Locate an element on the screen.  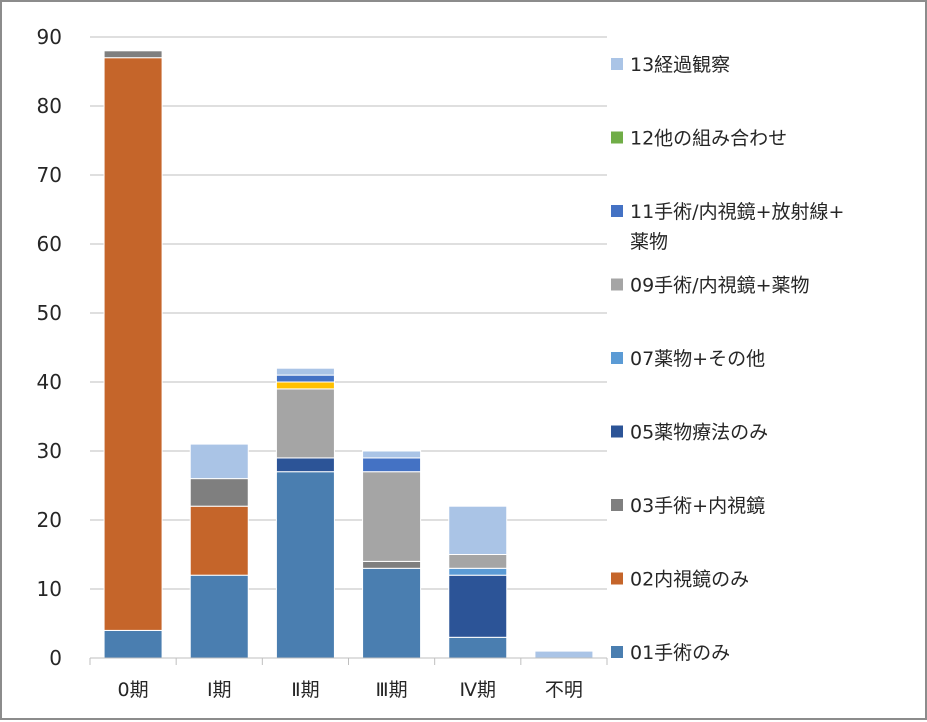
y-tick-label: 20 is located at coordinates (49, 520).